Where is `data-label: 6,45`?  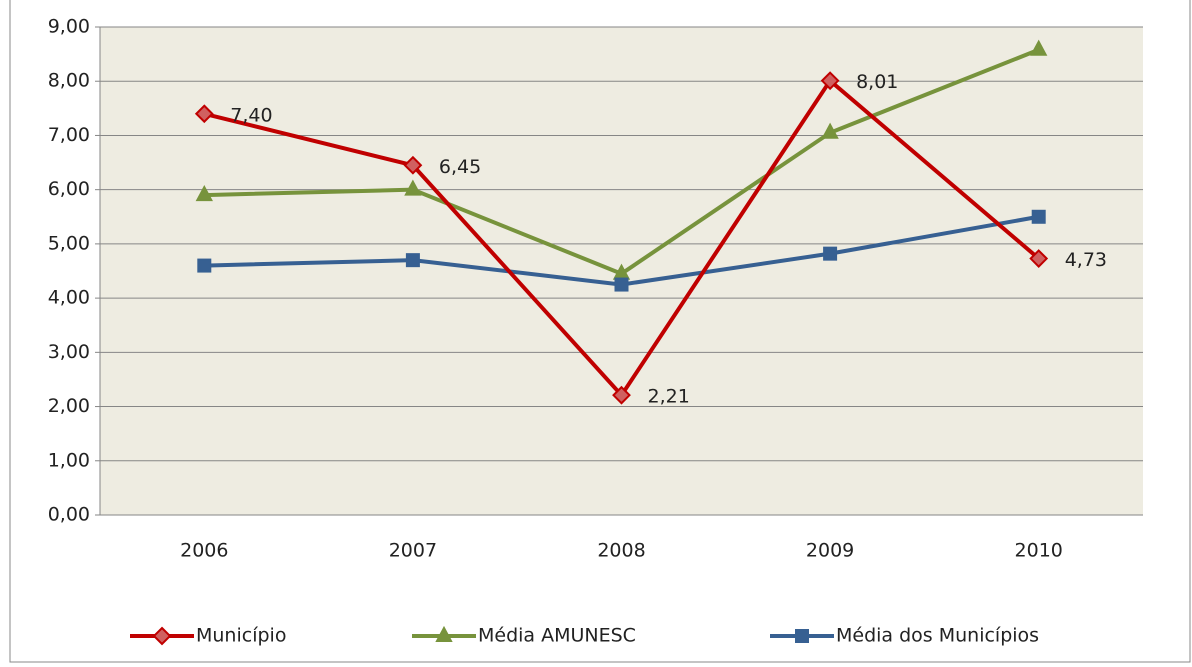
data-label: 6,45 is located at coordinates (460, 167).